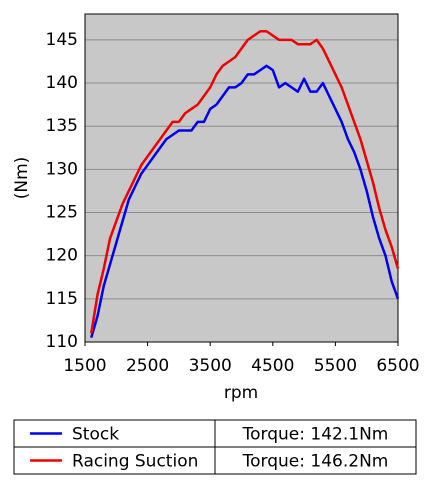 Image resolution: width=430 pixels, height=487 pixels. I want to click on x-tick-label: 3500, so click(210, 366).